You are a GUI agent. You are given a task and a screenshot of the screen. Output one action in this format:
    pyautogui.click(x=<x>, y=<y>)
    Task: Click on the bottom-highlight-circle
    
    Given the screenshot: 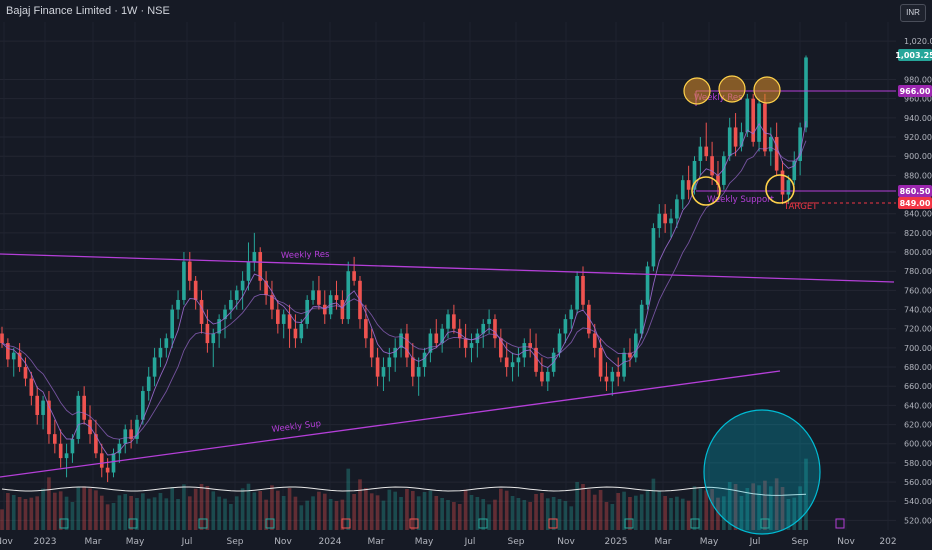 What is the action you would take?
    pyautogui.click(x=780, y=189)
    